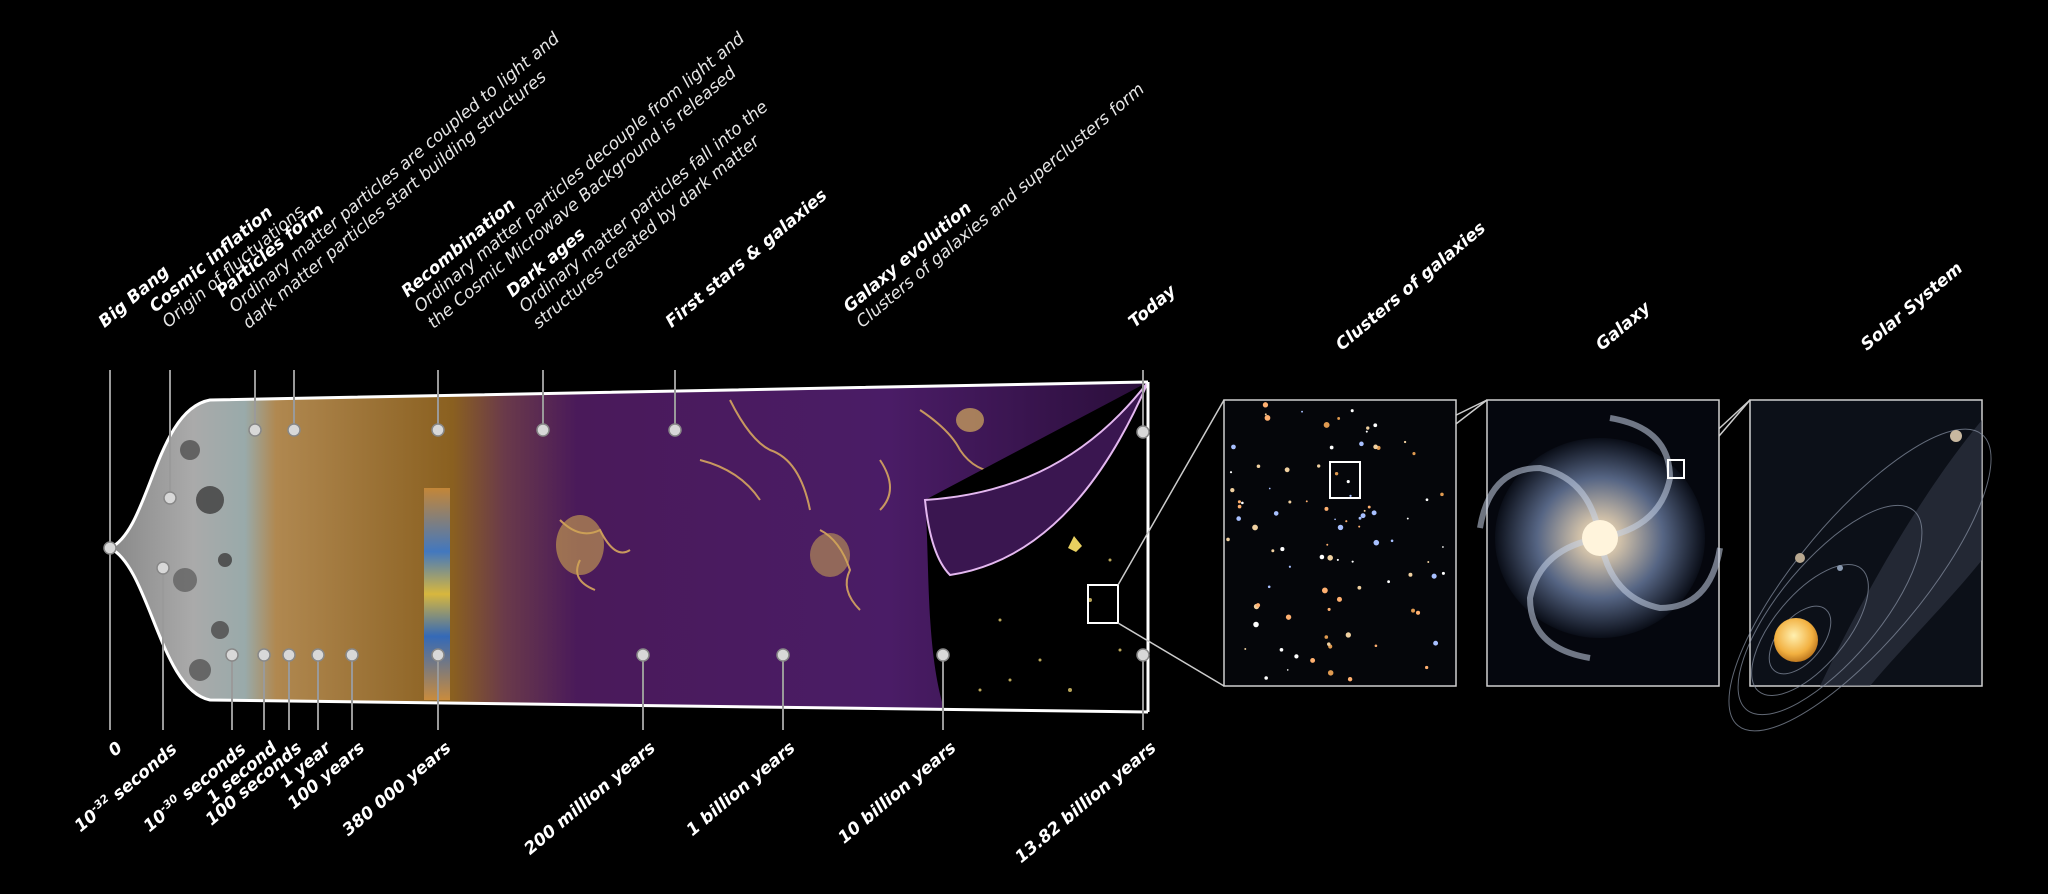 The width and height of the screenshot is (2048, 894). What do you see at coordinates (626, 459) in the screenshot?
I see `top-leader-lines` at bounding box center [626, 459].